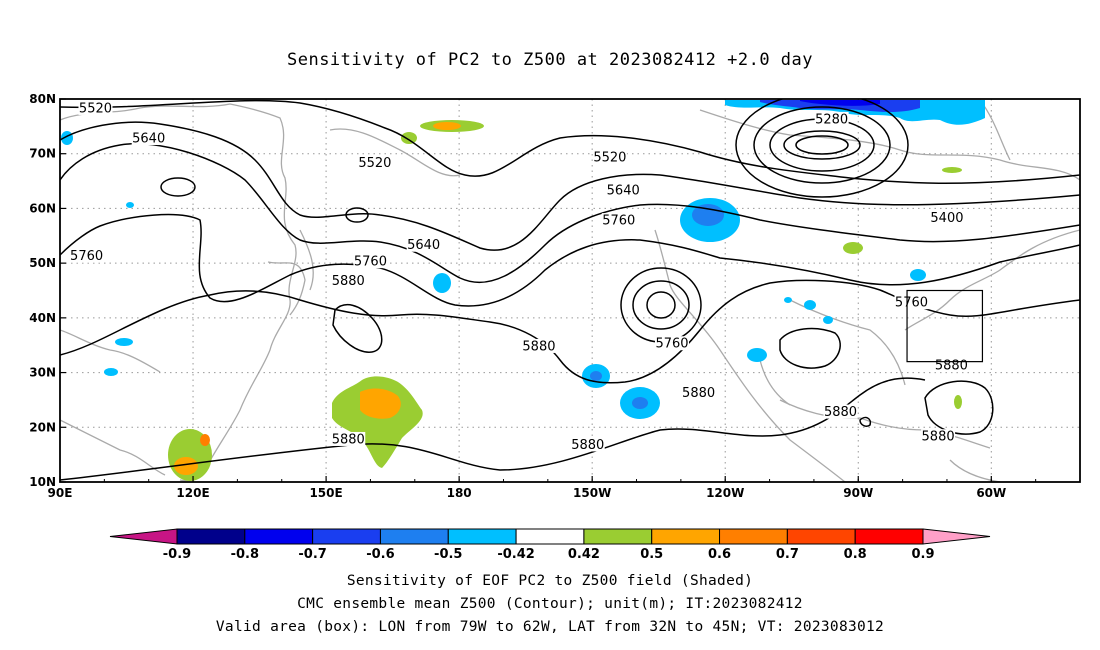 This screenshot has width=1100, height=650. I want to click on shade-positive-canada, so click(853, 248).